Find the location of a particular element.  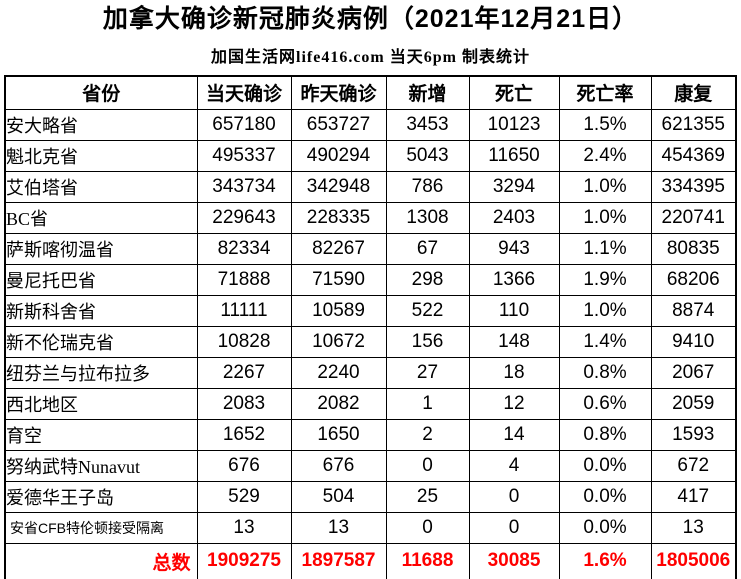

province-cell: 纽芬兰与拉布拉多 is located at coordinates (101, 372).